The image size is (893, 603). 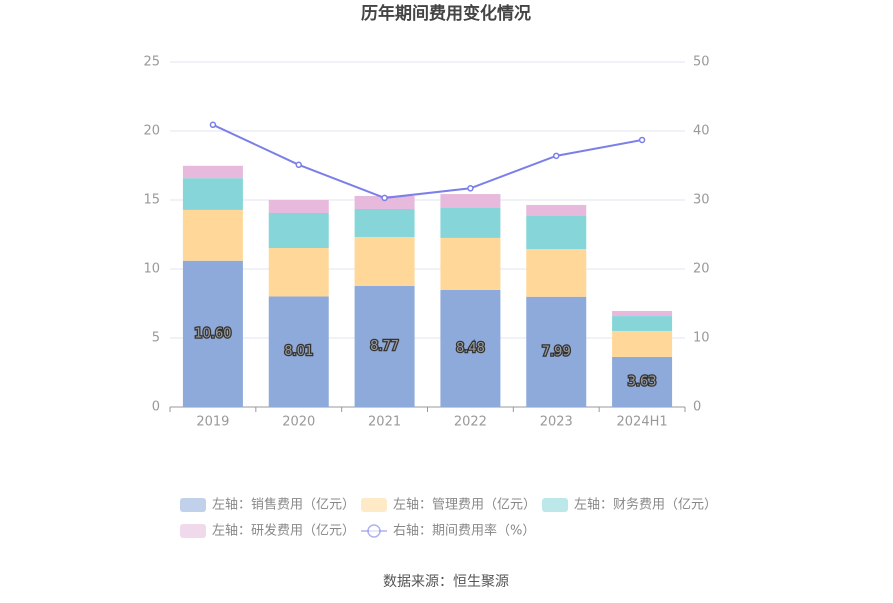 I want to click on value-label: 8.77, so click(x=384, y=346).